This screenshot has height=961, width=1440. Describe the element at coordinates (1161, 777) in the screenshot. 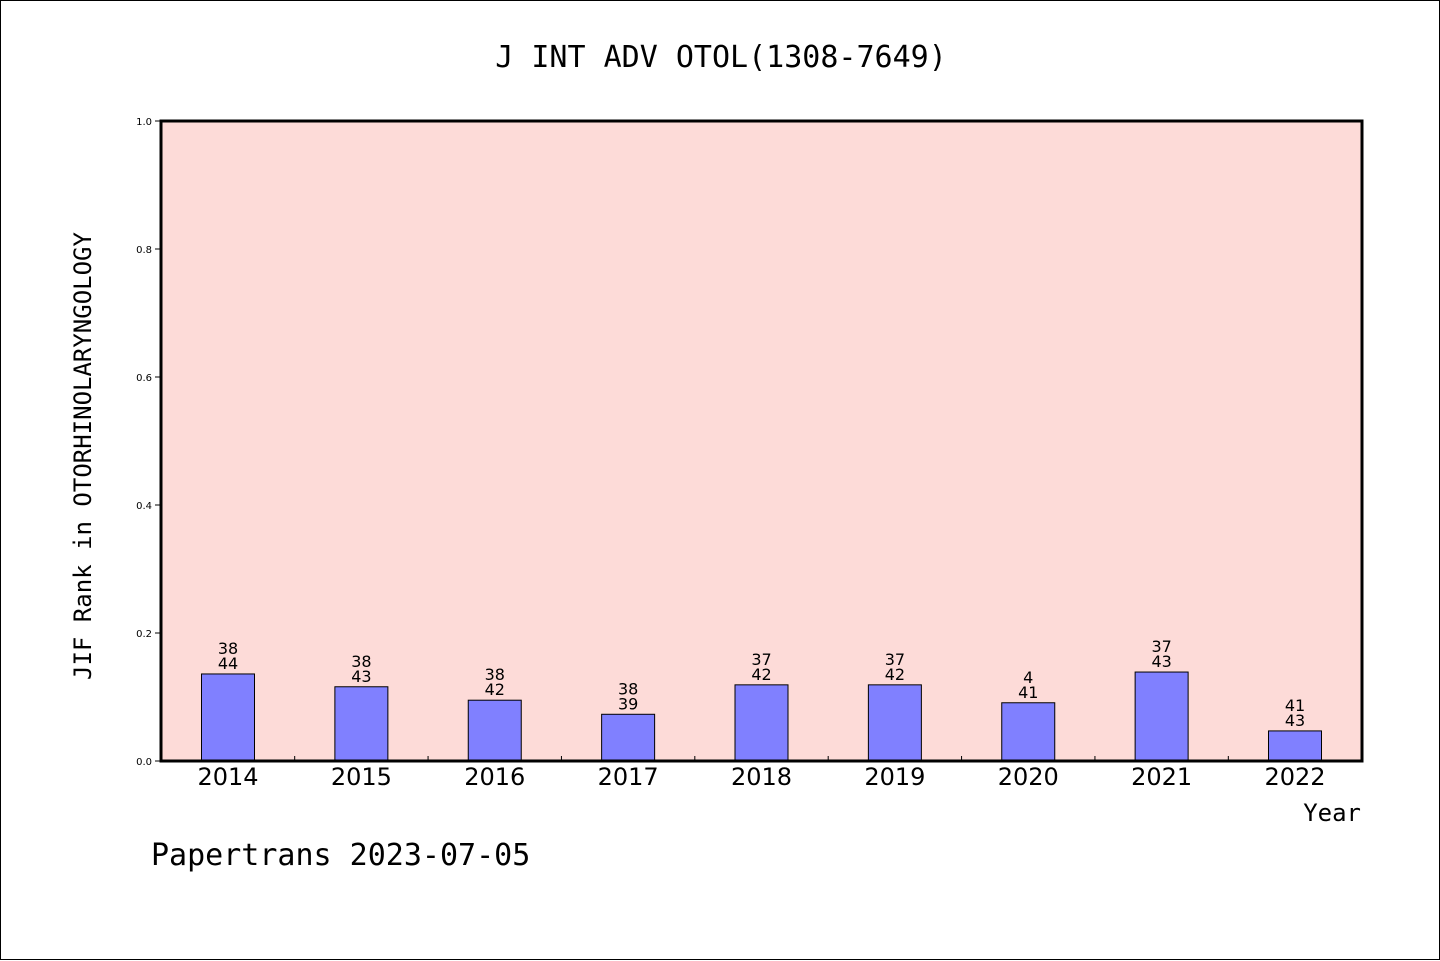

I see `x-tick-label: 2021` at that location.